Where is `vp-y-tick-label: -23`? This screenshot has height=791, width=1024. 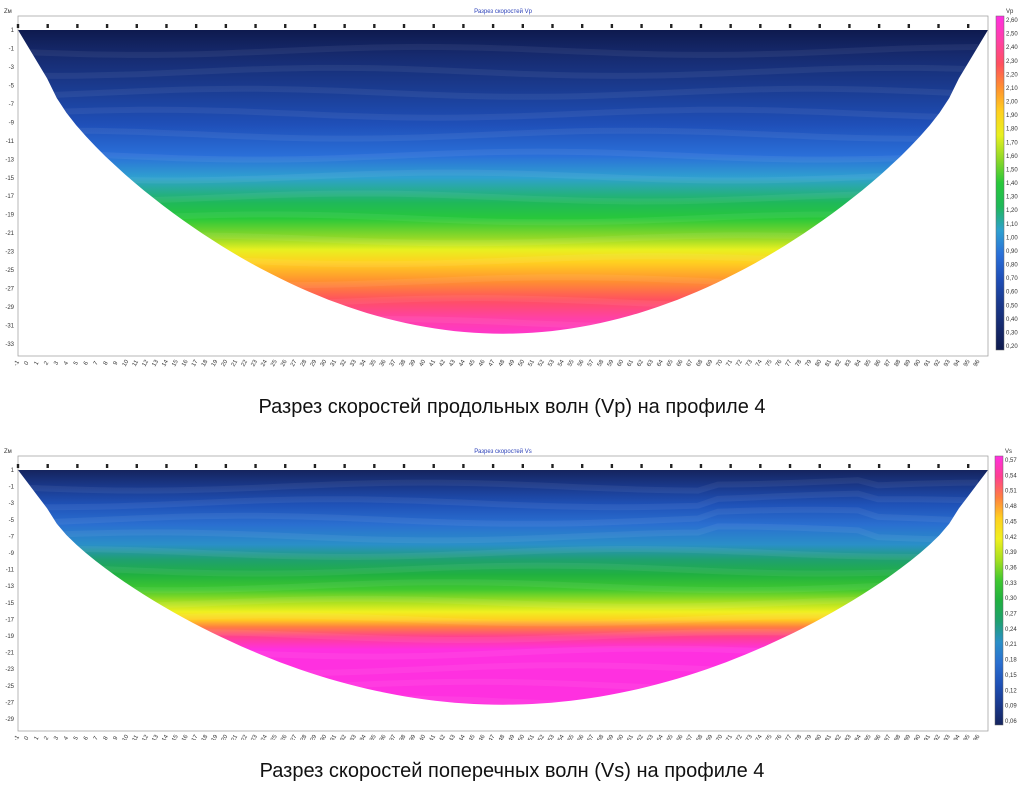
vp-y-tick-label: -23 is located at coordinates (9, 253).